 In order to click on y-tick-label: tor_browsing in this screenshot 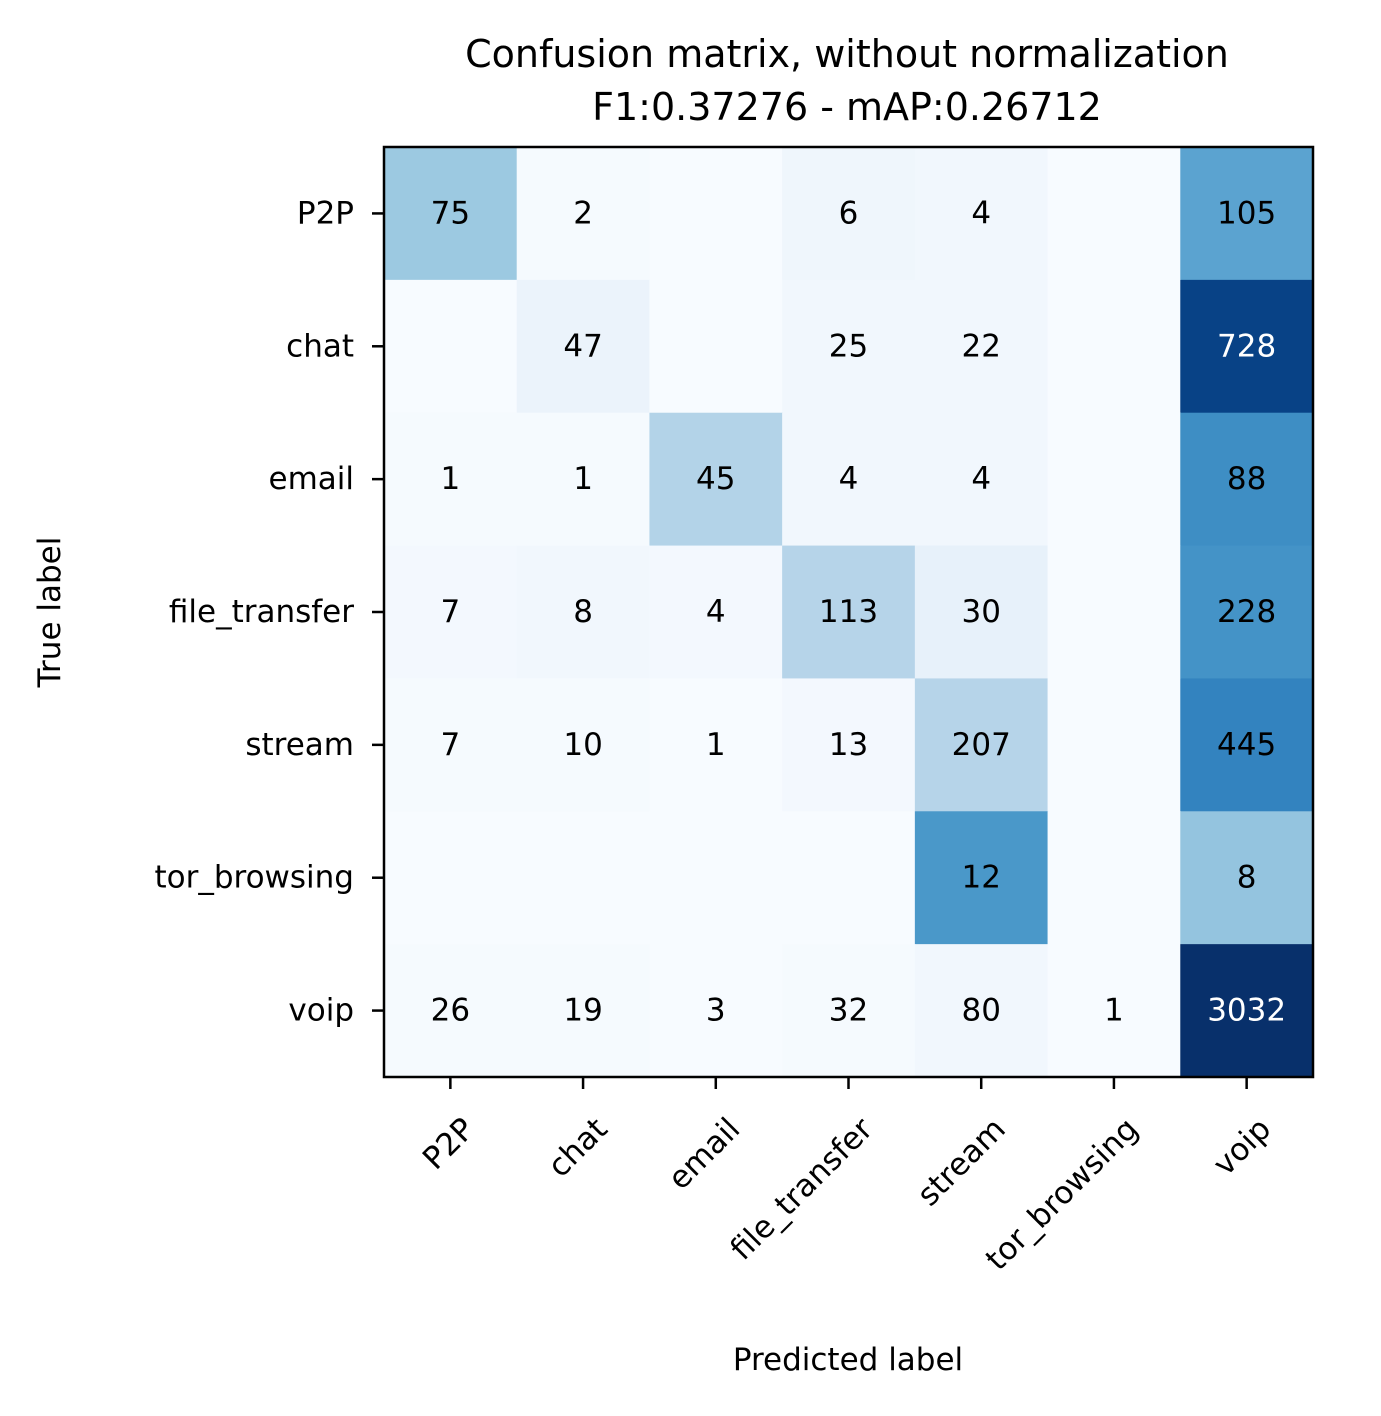, I will do `click(254, 878)`.